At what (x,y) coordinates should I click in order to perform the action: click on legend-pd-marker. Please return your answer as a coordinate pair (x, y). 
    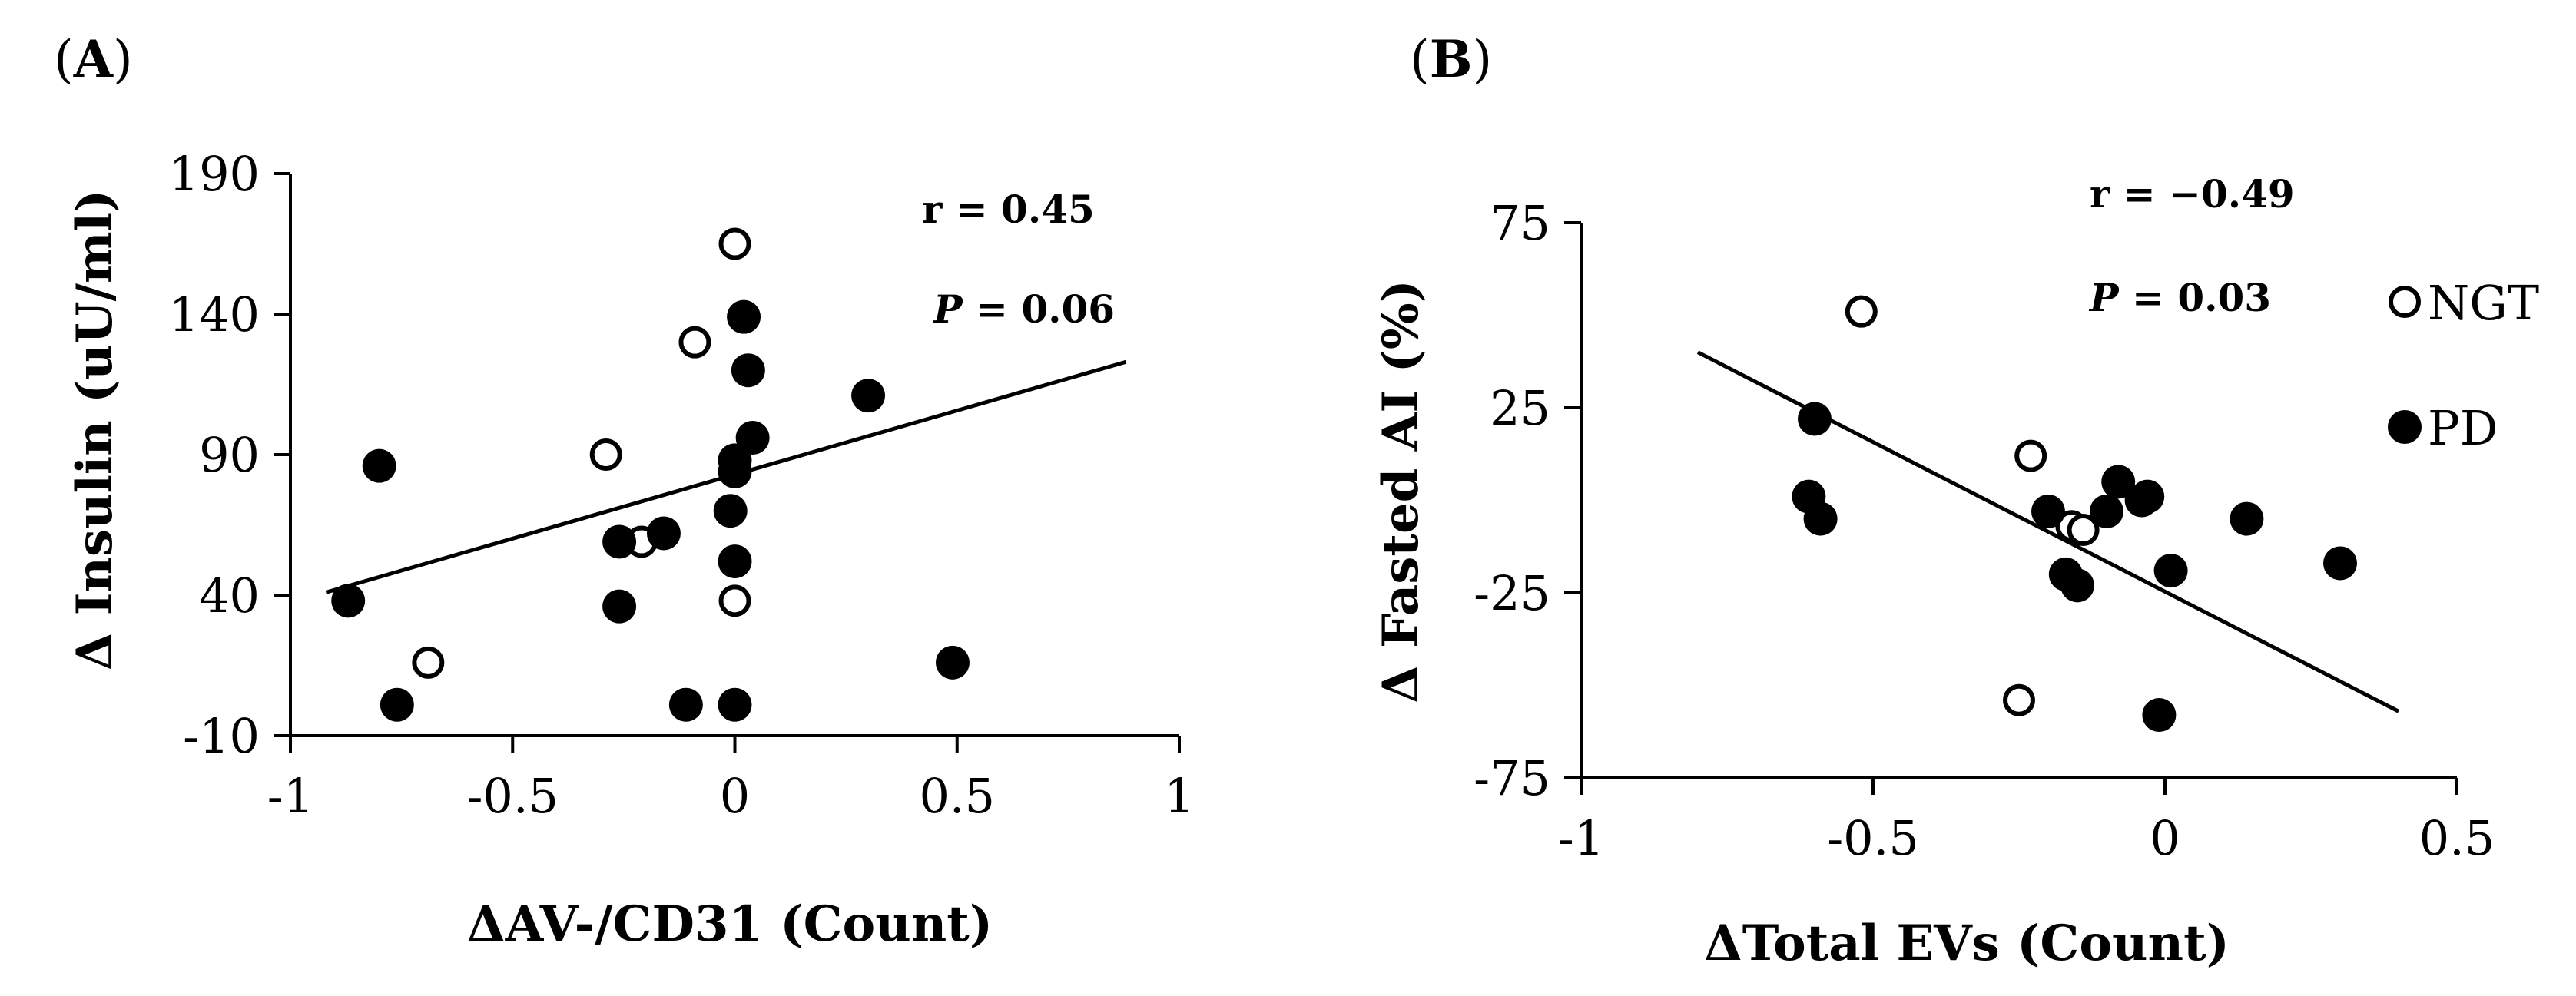
    Looking at the image, I should click on (2405, 427).